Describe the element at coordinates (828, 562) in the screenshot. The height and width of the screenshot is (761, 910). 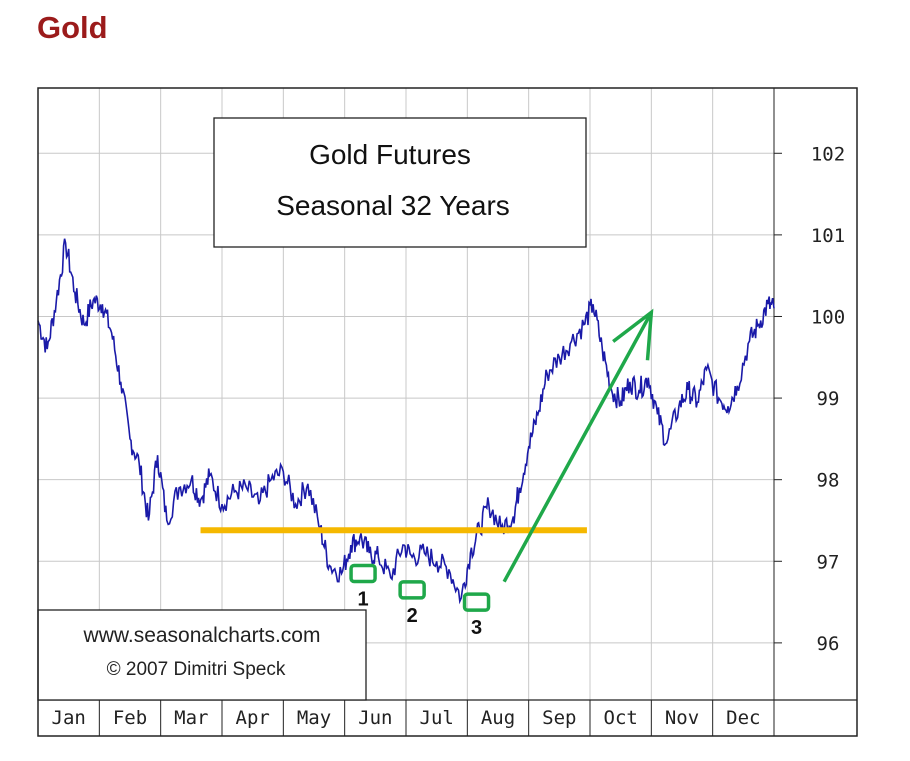
I see `y-tick-label: 97` at that location.